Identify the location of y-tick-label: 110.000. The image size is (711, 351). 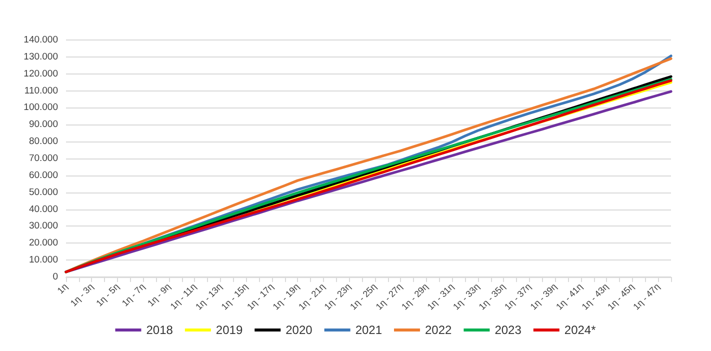
(41, 90).